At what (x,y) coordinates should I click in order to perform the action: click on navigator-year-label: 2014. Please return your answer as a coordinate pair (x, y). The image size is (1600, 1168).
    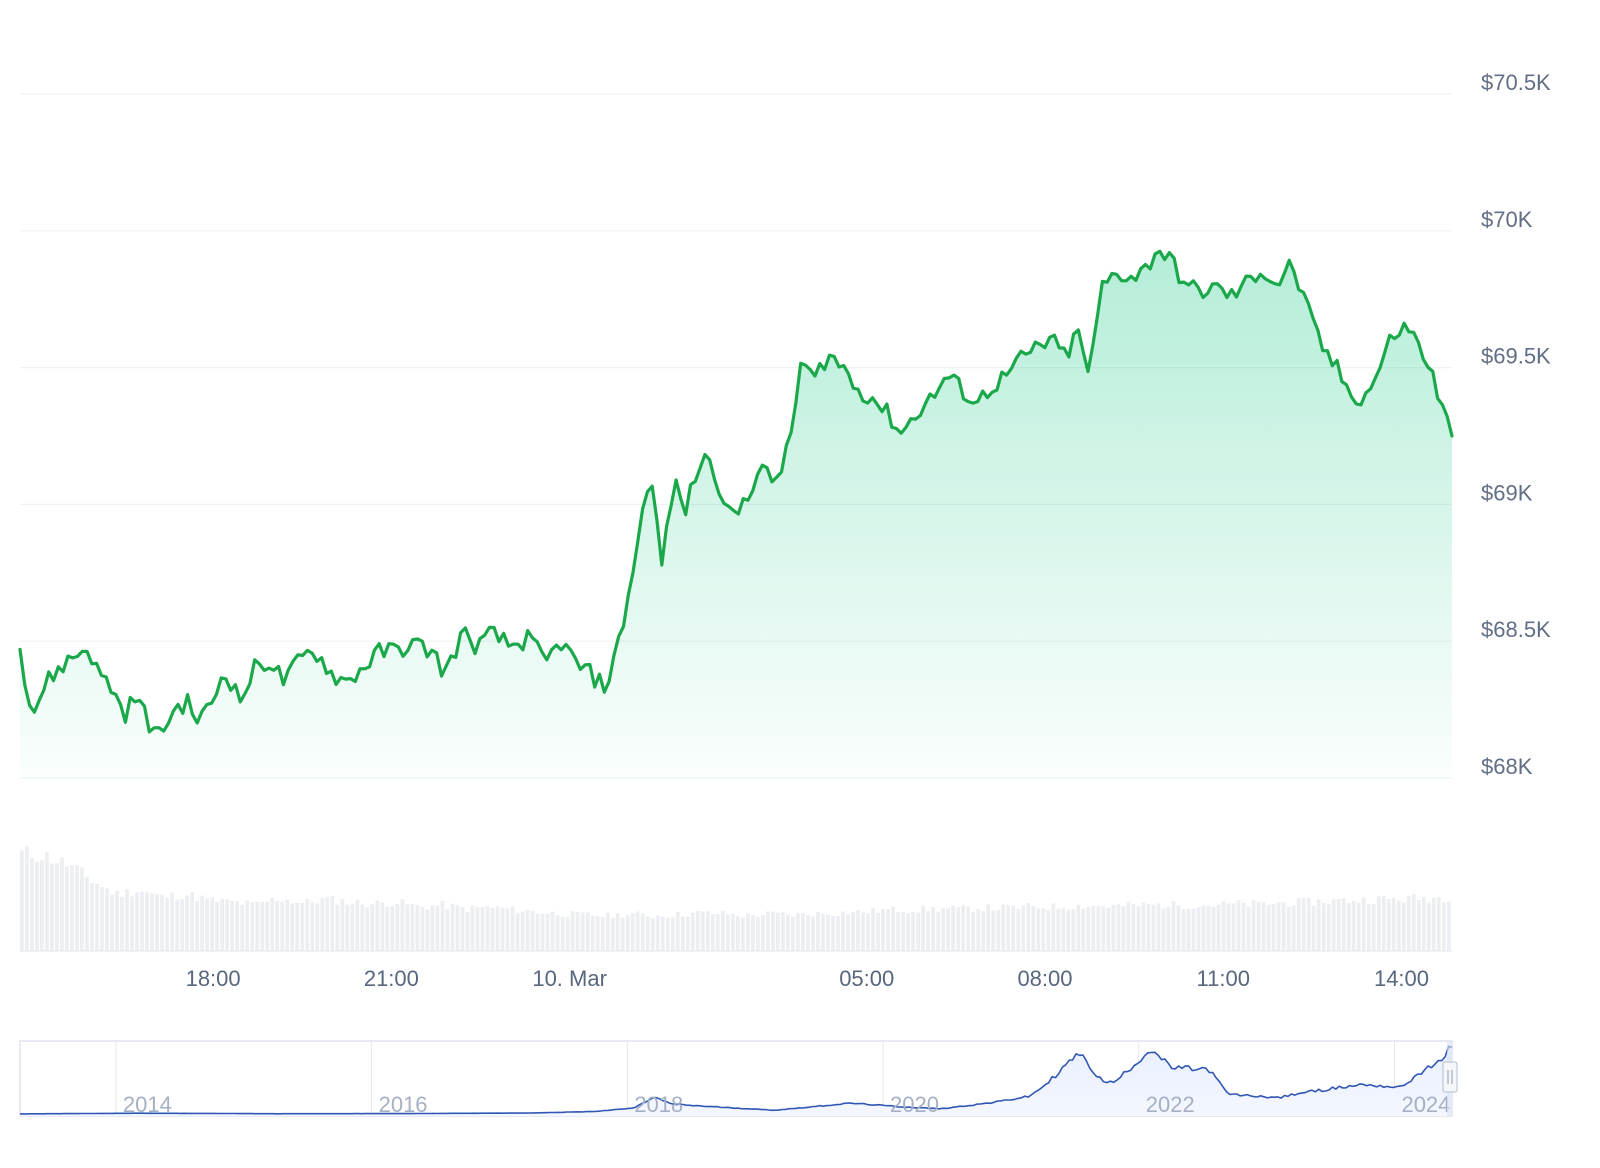
    Looking at the image, I should click on (147, 1104).